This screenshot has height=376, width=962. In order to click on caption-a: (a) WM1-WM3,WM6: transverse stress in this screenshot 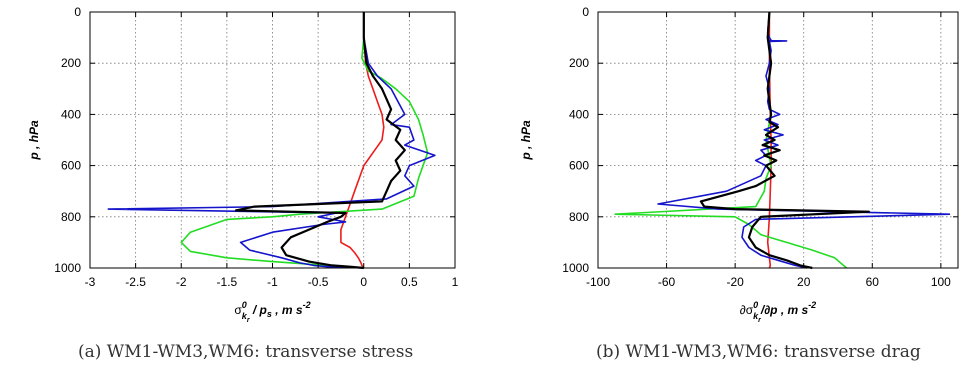, I will do `click(246, 352)`.